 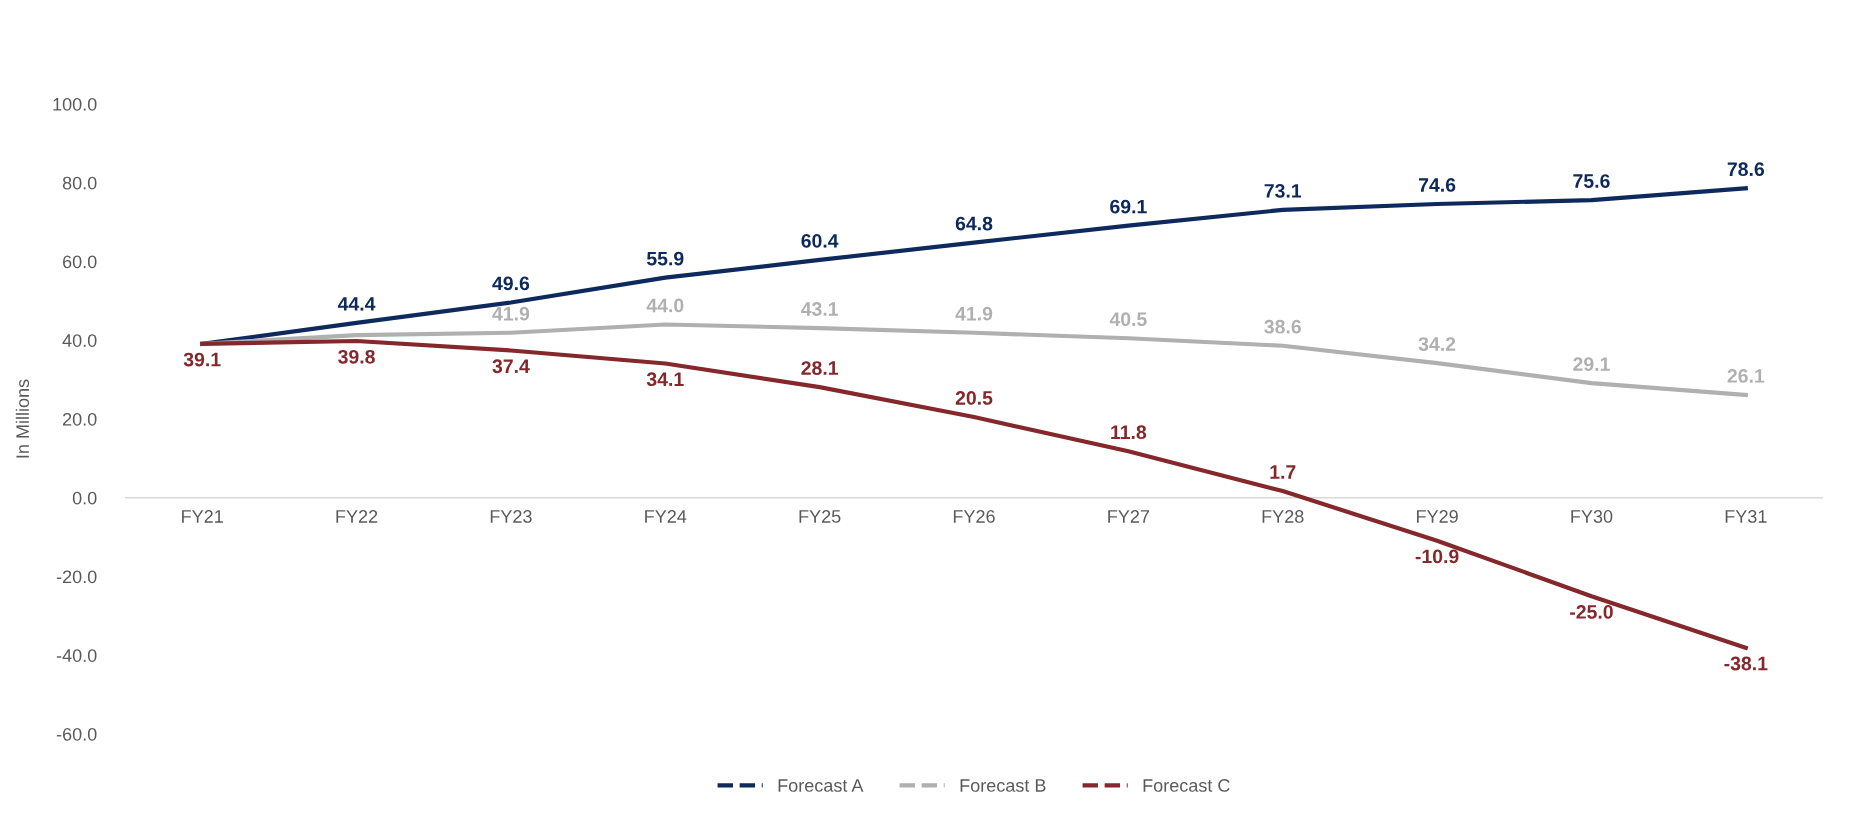 What do you see at coordinates (1591, 612) in the screenshot?
I see `data-label: -25.0` at bounding box center [1591, 612].